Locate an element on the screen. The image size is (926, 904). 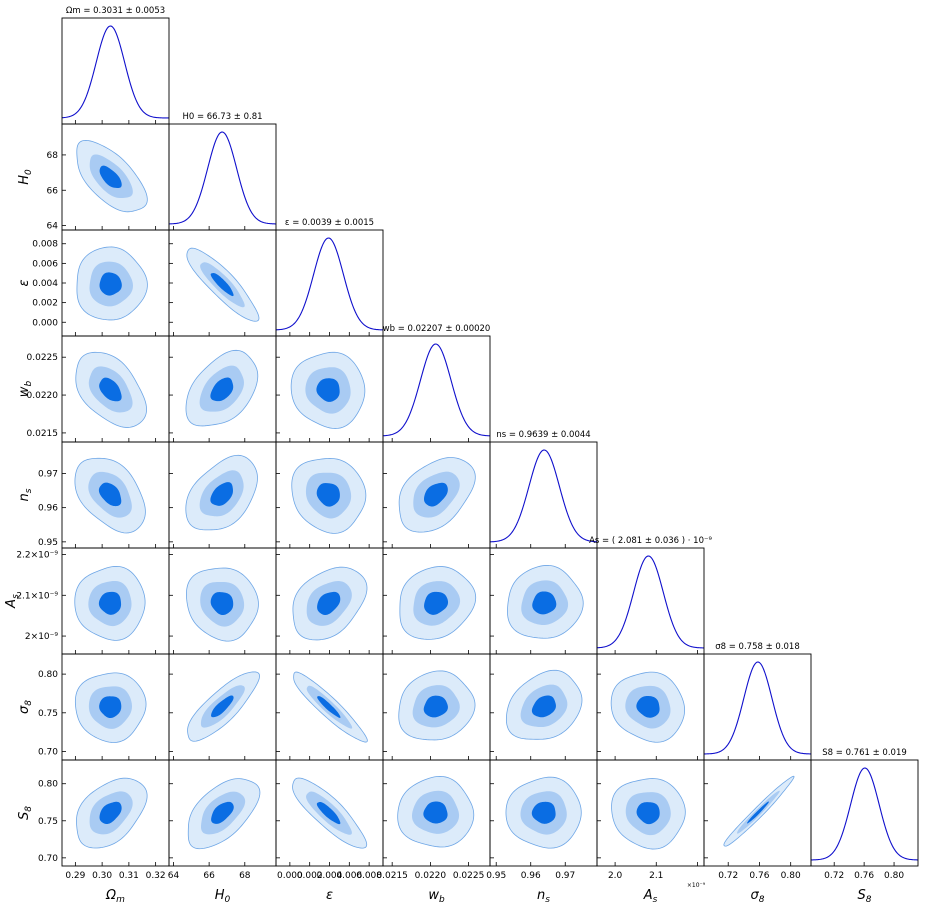
marginal-panel-h0: H0 = 66.73 ± 0.81 is located at coordinates (222, 171).